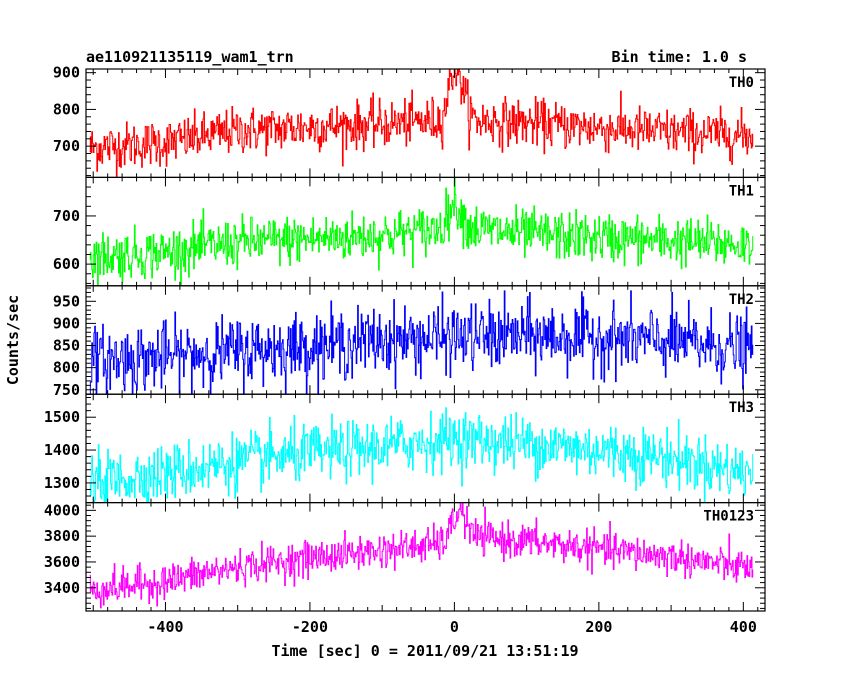 Image resolution: width=850 pixels, height=680 pixels. Describe the element at coordinates (743, 627) in the screenshot. I see `x-tick-label: 400` at that location.